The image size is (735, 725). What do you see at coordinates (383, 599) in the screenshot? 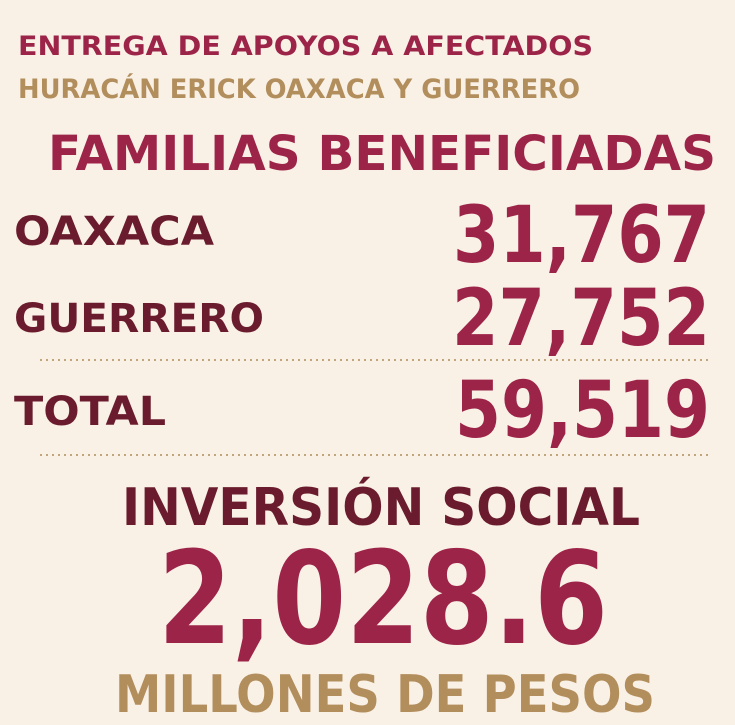
I see `investment-amount: 2,028.6` at bounding box center [383, 599].